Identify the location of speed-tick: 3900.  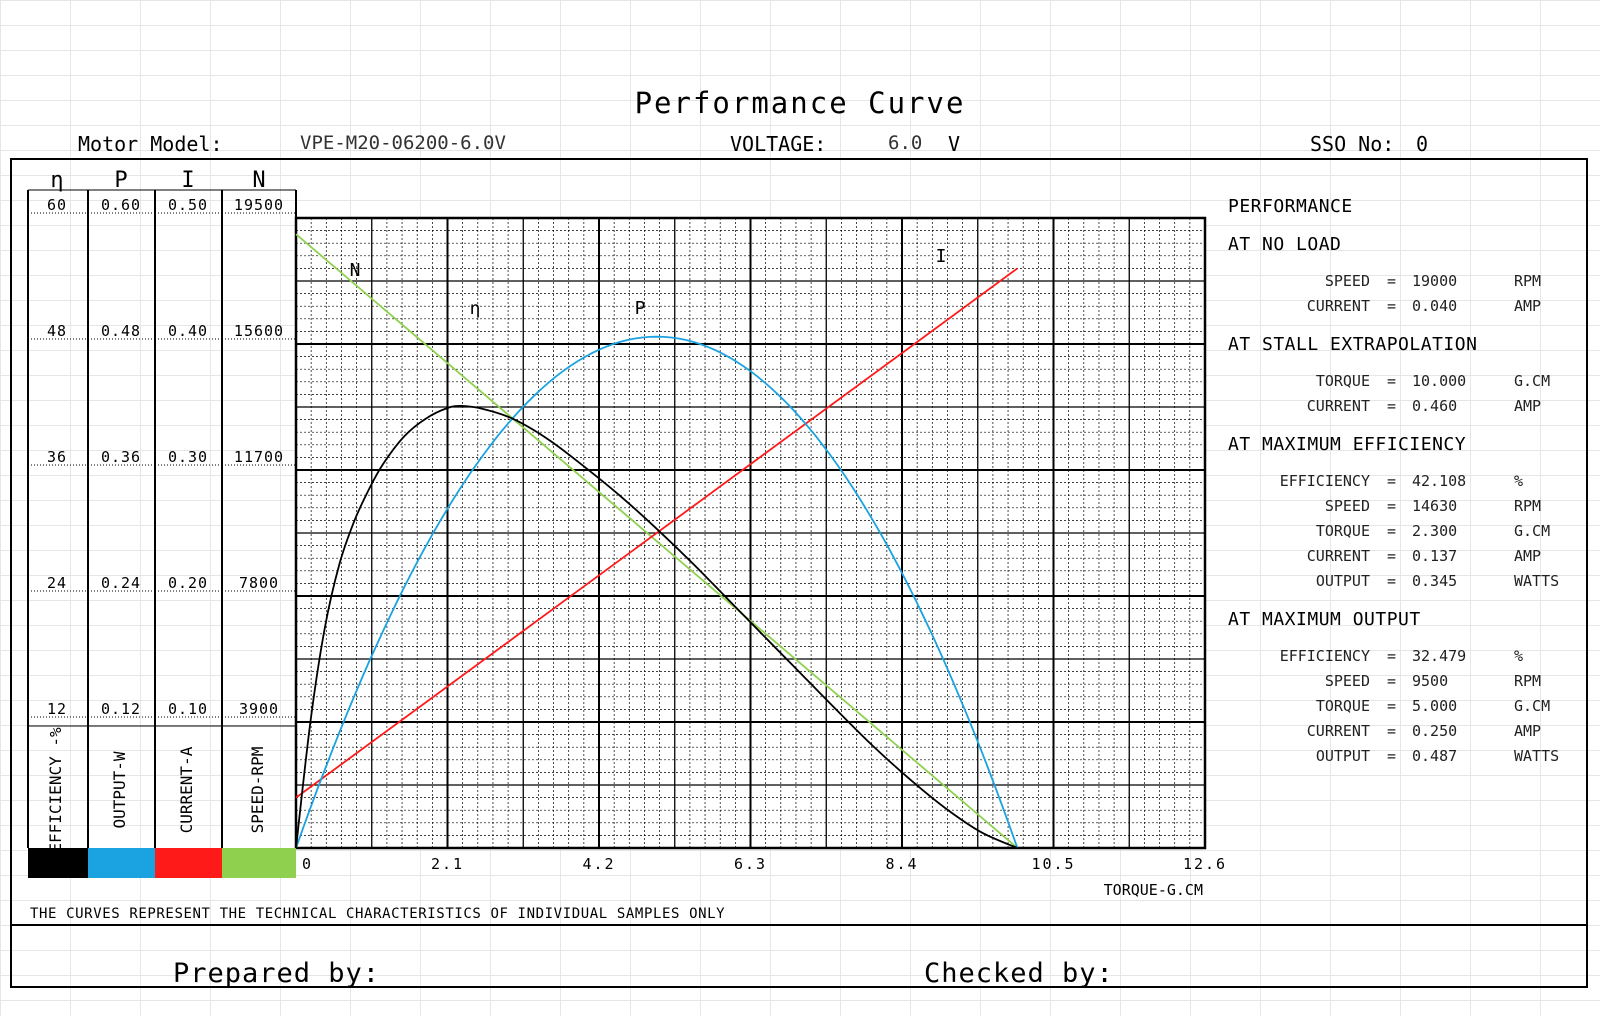
(259, 709).